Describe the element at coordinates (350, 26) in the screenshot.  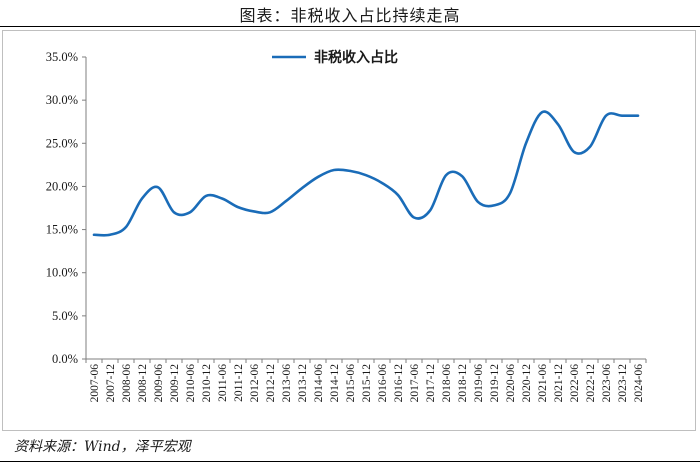
I see `title-divider` at that location.